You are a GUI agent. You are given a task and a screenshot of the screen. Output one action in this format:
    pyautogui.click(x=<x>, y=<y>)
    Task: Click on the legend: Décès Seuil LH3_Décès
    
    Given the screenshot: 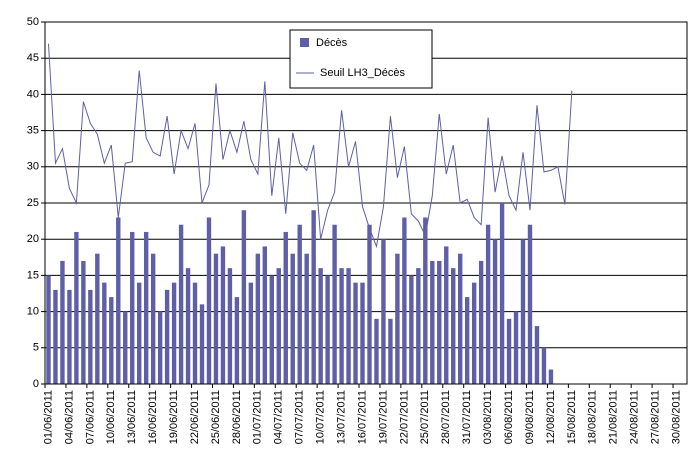 What is the action you would take?
    pyautogui.click(x=361, y=59)
    